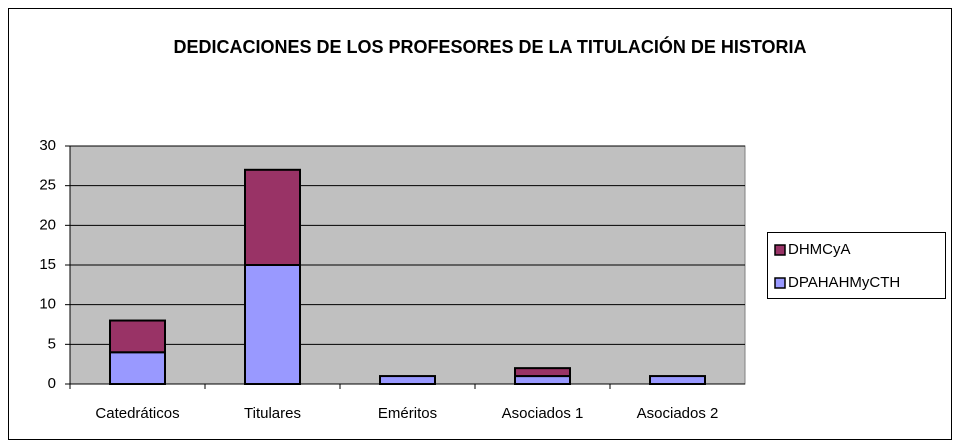  Describe the element at coordinates (844, 282) in the screenshot. I see `legend-label: DPAHAHMyCTH` at that location.